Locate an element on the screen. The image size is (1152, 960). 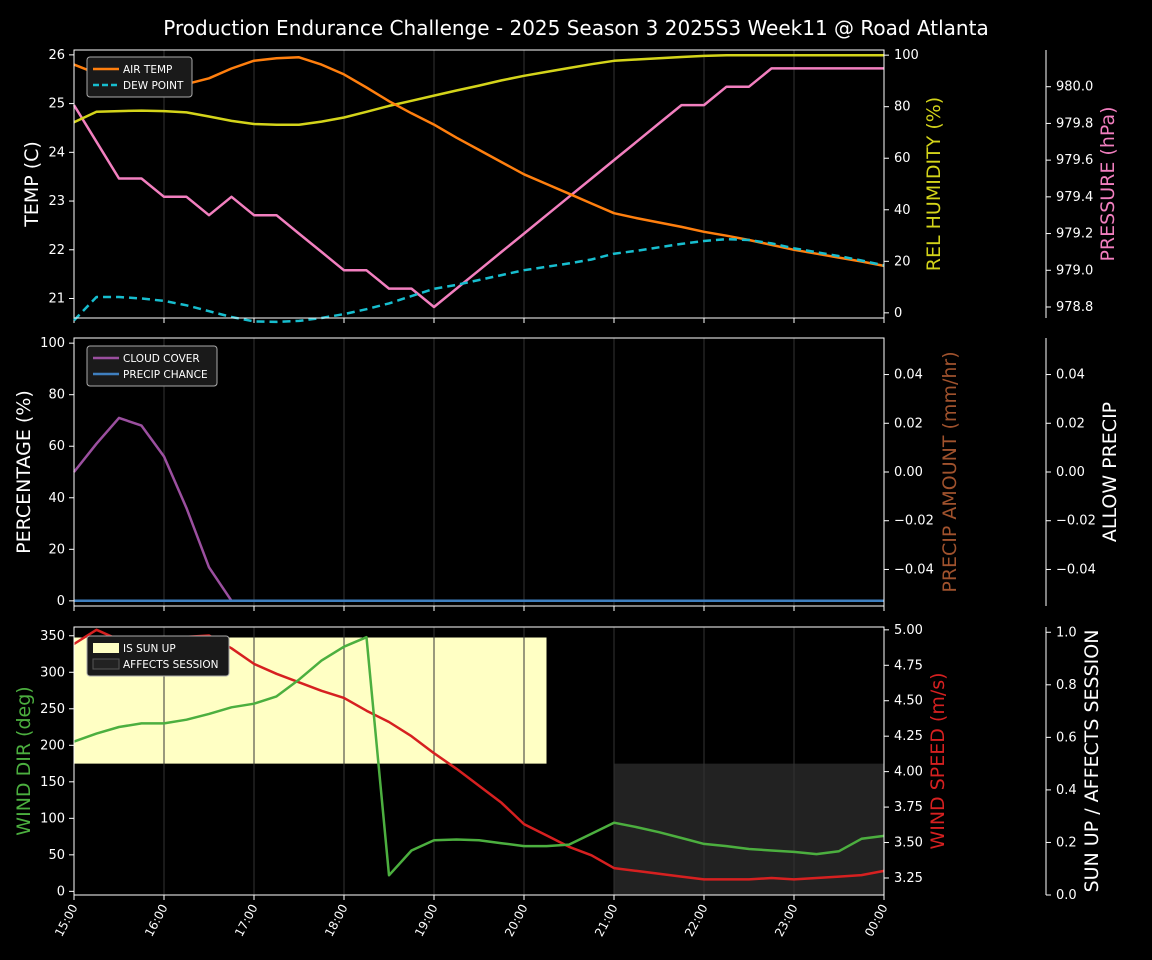
pressure-axis-tick-label: 979.6 is located at coordinates (1074, 160).